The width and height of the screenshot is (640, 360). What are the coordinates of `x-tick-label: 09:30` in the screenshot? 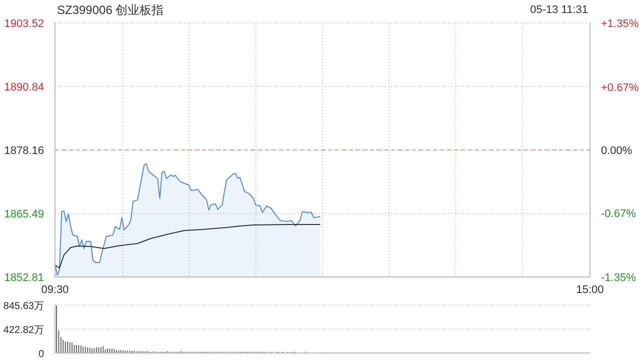 It's located at (55, 290).